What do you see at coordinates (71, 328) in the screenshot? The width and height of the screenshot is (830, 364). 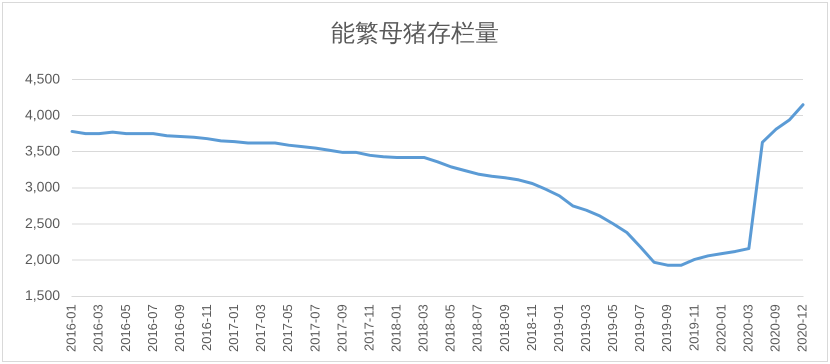 I see `x-tick-label: 2016-01` at bounding box center [71, 328].